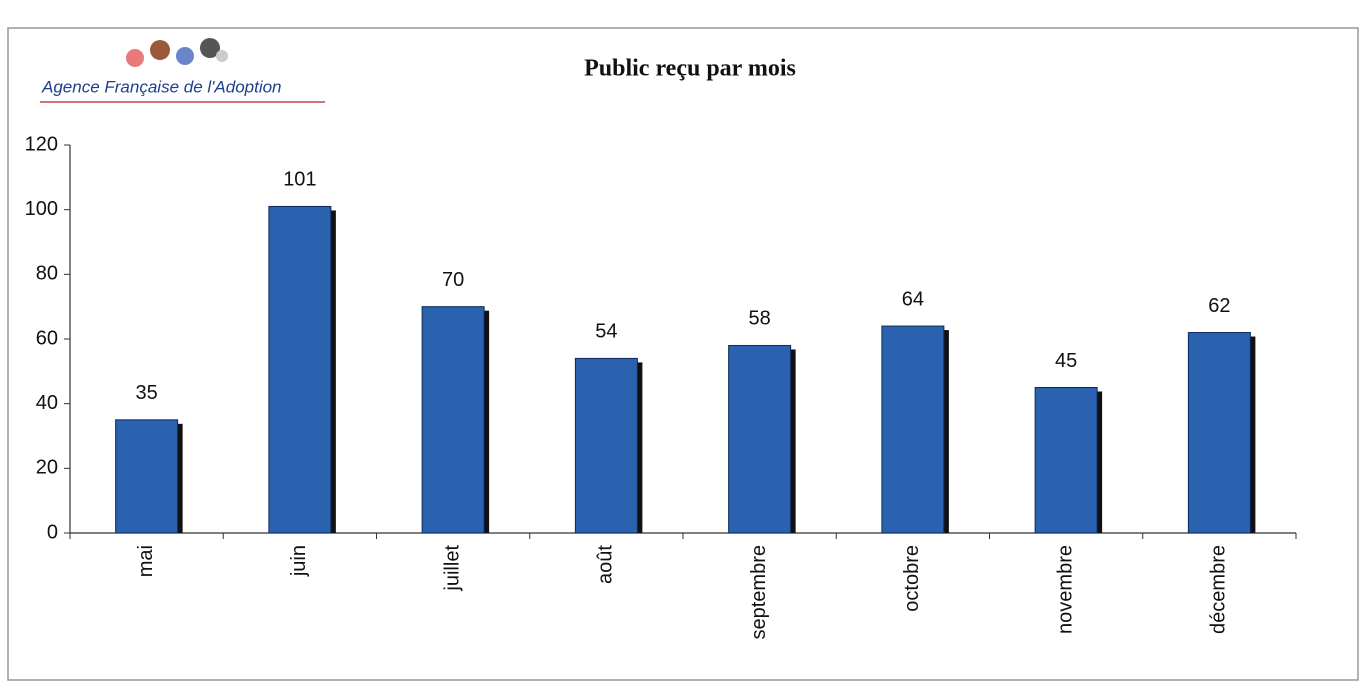  Describe the element at coordinates (690, 69) in the screenshot. I see `chart-title: Public reçu par mois` at that location.